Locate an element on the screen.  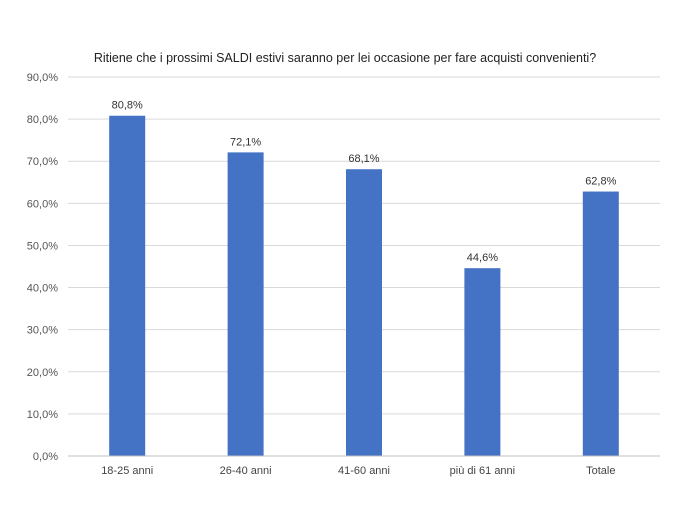
y-tick-label: 10,0% is located at coordinates (42, 415).